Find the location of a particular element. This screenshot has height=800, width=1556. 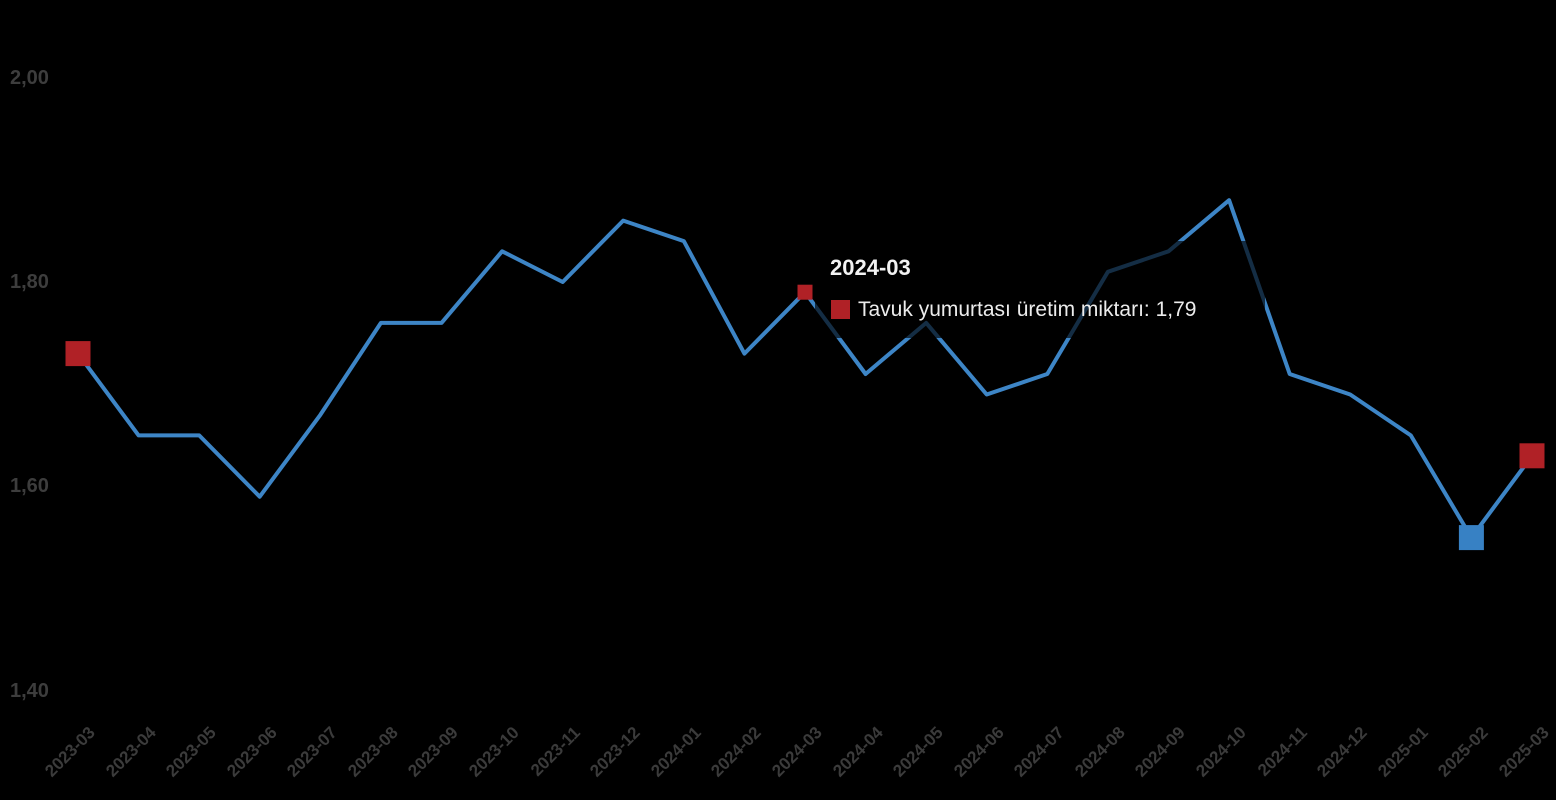

series-swatch-icon is located at coordinates (840, 309).